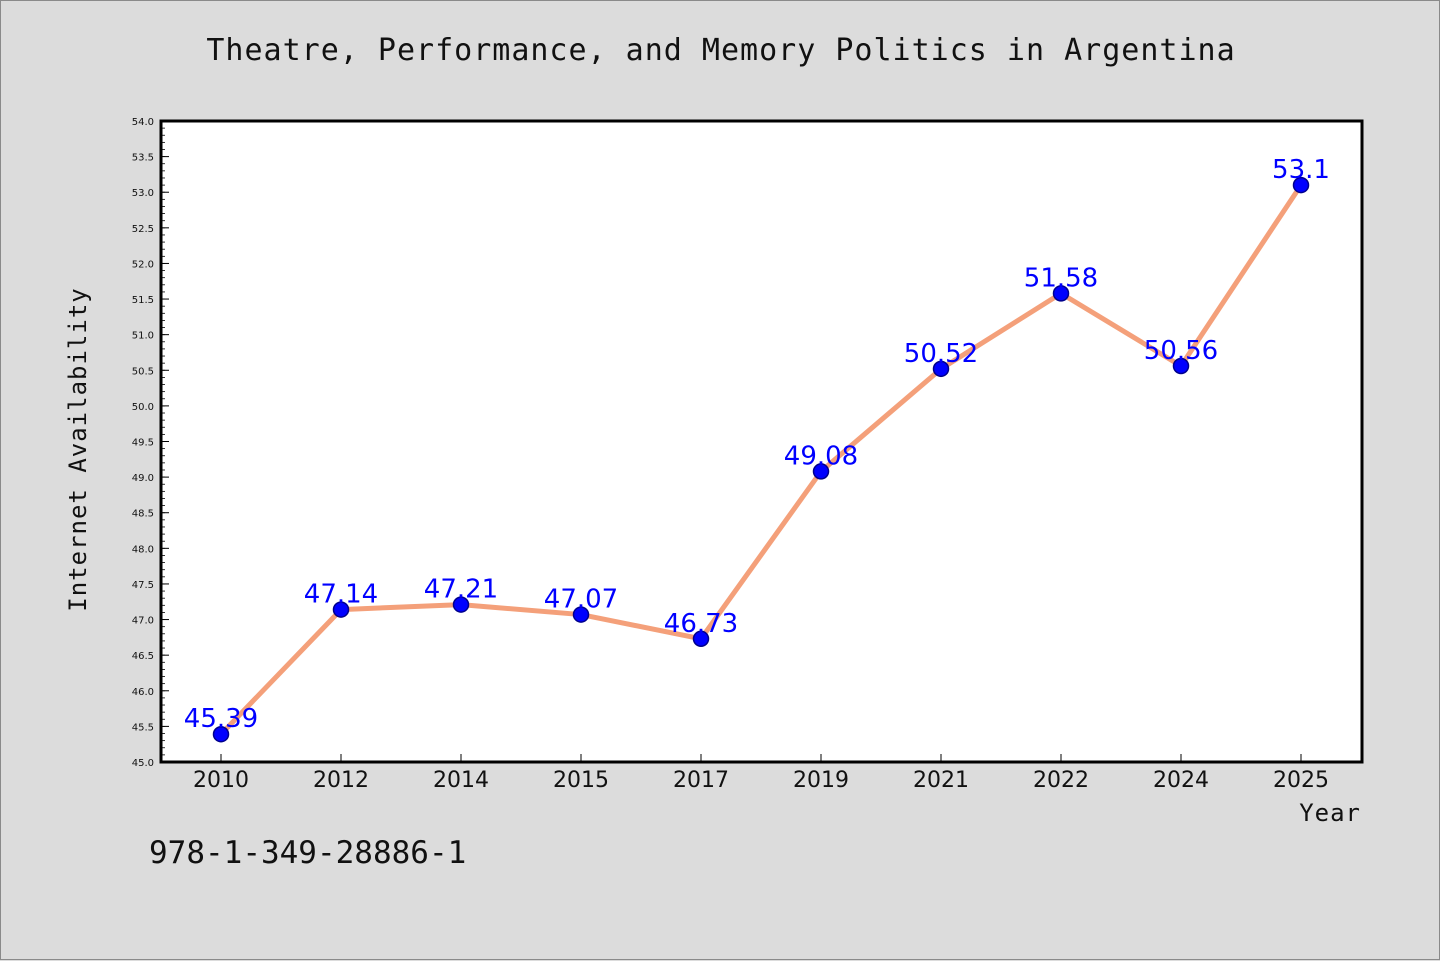  Describe the element at coordinates (1061, 780) in the screenshot. I see `x-tick-label: 2022` at that location.